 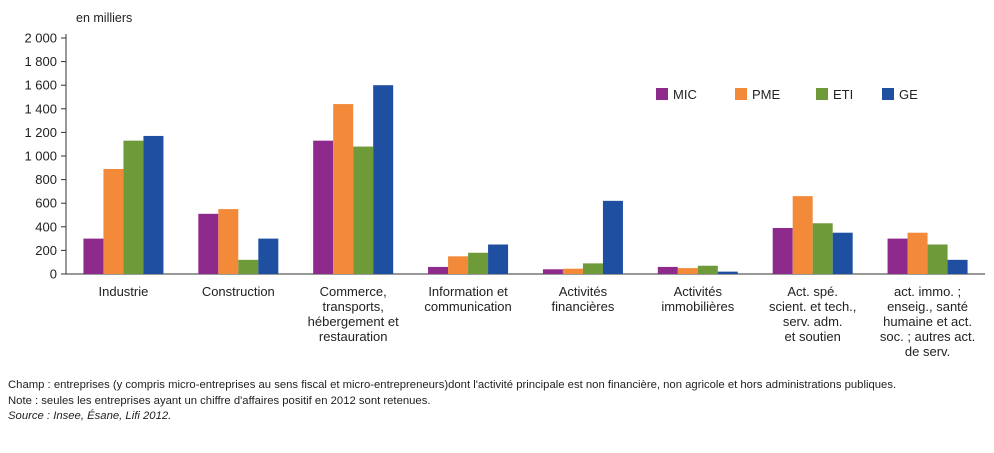 What do you see at coordinates (908, 94) in the screenshot?
I see `legend-label-ge: GE` at bounding box center [908, 94].